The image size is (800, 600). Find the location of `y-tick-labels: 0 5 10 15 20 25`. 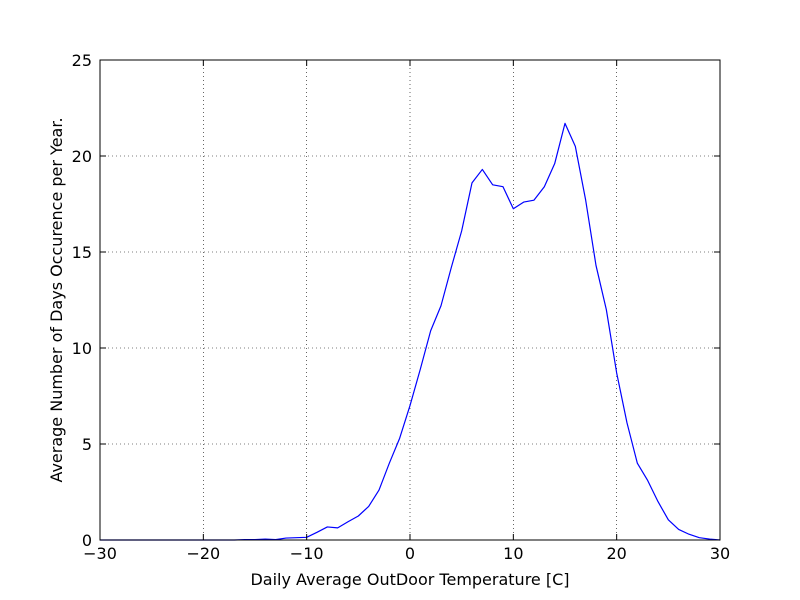

y-tick-labels: 0 5 10 15 20 25 is located at coordinates (82, 300).